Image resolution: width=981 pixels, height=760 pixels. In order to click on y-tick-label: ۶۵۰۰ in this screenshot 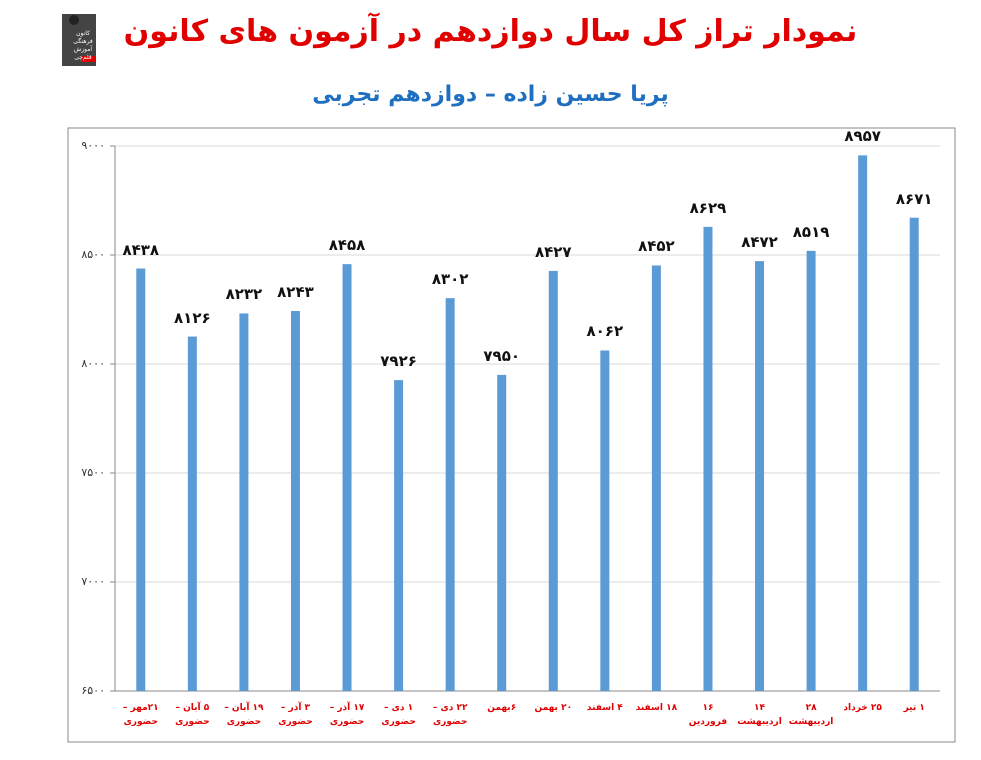, I will do `click(93, 690)`.